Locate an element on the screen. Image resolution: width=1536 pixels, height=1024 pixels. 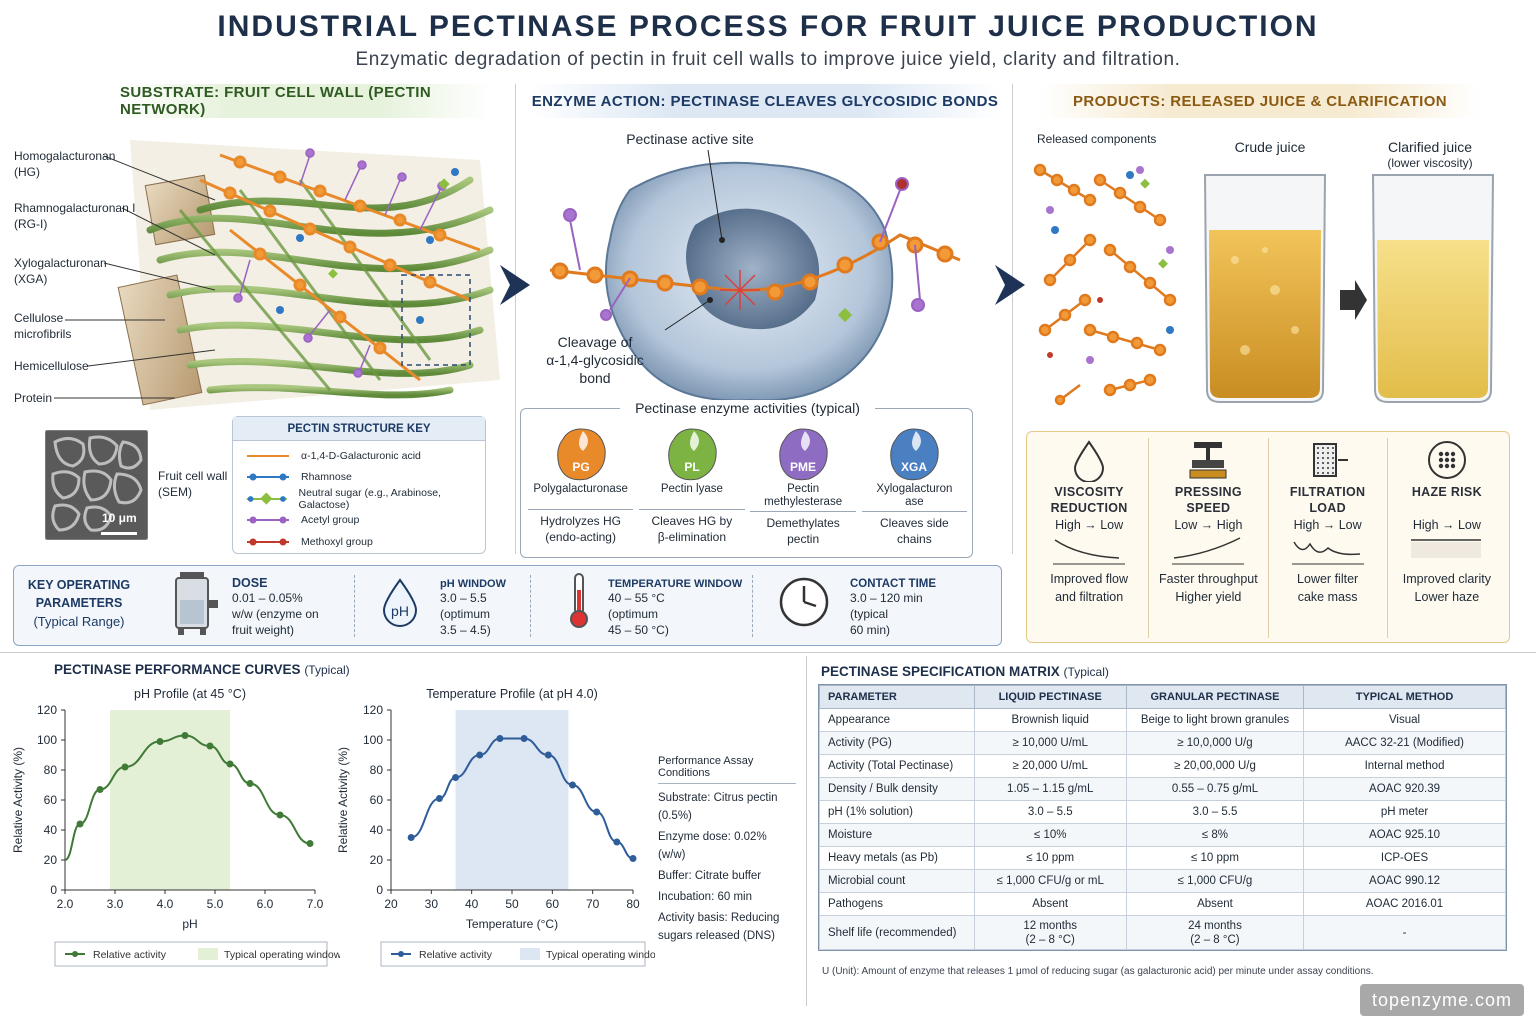
benefit-result: Improved clarity Lower haze is located at coordinates (1446, 588).